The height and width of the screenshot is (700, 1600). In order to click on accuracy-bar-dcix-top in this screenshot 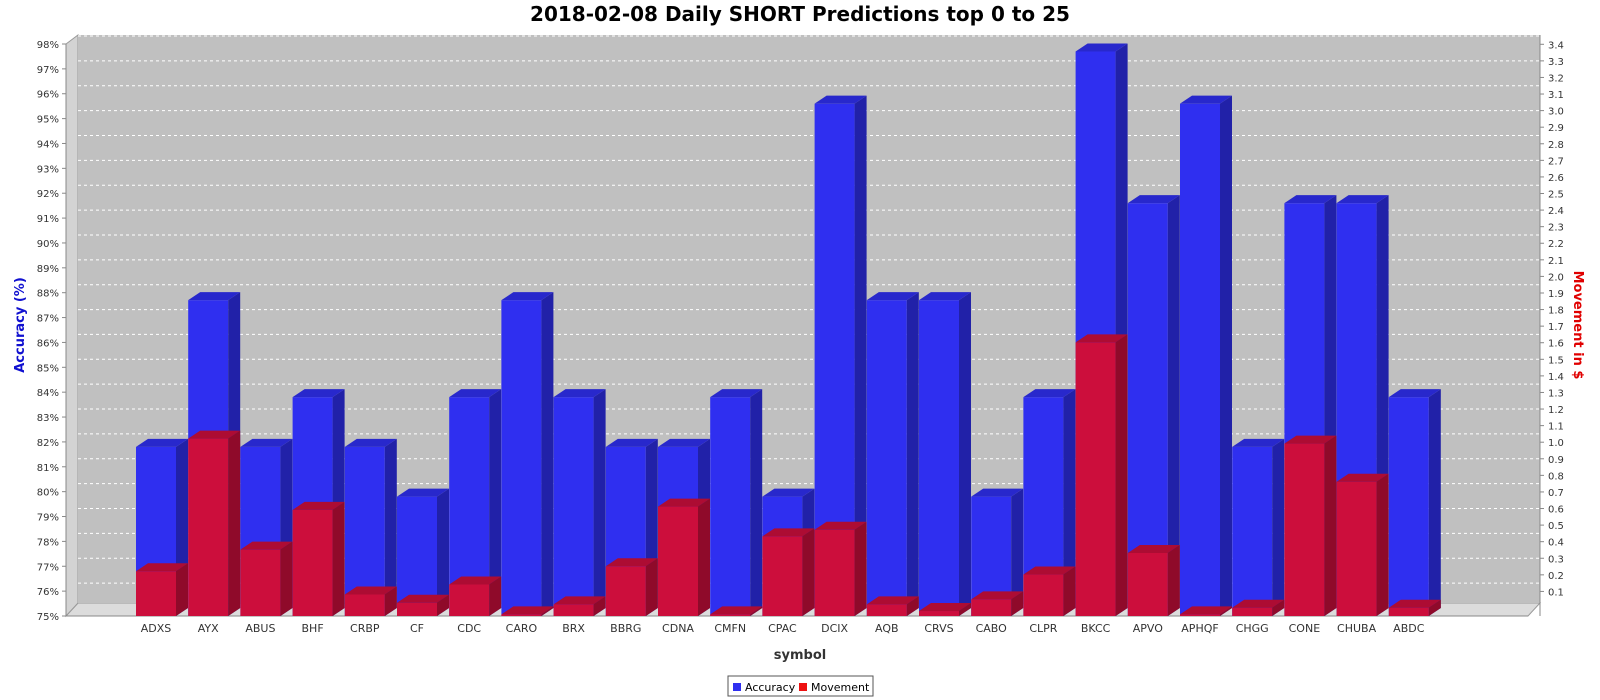, I will do `click(840, 99)`.